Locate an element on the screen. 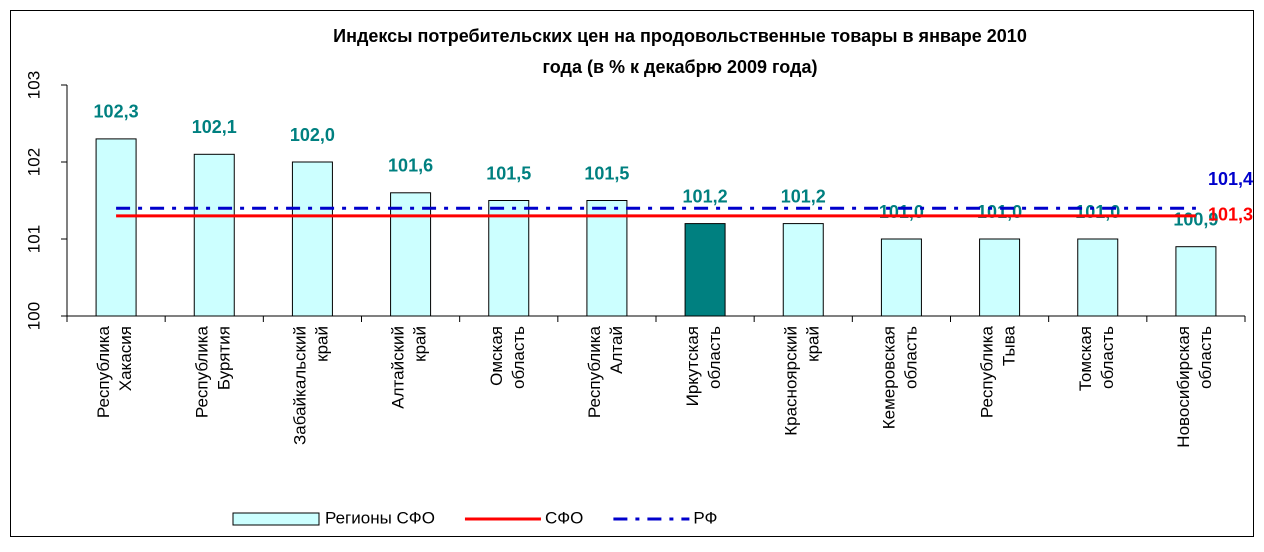 The height and width of the screenshot is (552, 1264). bar-value-label: 102,3 is located at coordinates (116, 112).